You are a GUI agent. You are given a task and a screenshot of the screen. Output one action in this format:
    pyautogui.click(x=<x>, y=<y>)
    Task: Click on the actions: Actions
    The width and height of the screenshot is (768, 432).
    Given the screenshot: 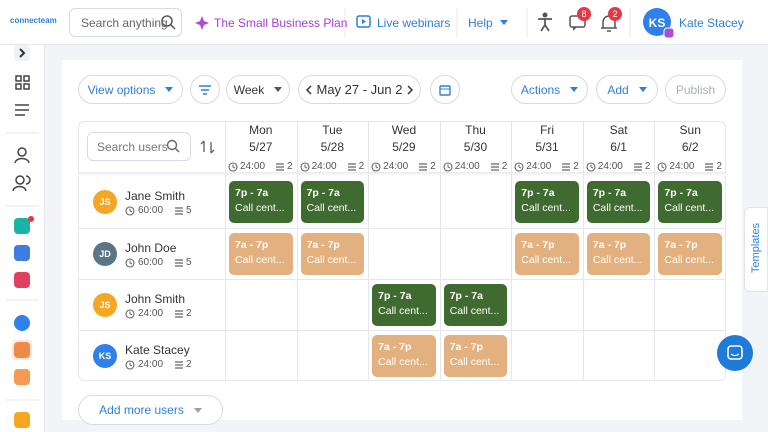 What is the action you would take?
    pyautogui.click(x=549, y=89)
    